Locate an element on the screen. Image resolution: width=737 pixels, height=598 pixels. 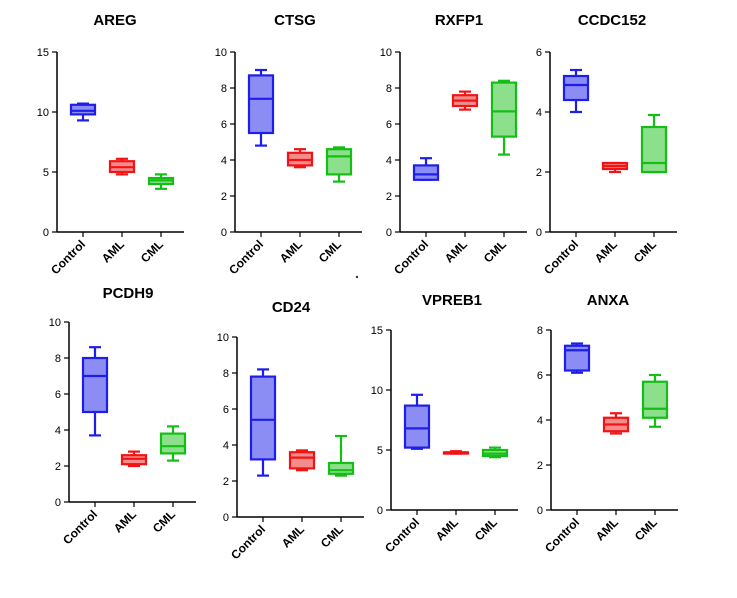
panel-areg: AREG 0 5 10 15 Control AML CML is located at coordinates (110, 144).